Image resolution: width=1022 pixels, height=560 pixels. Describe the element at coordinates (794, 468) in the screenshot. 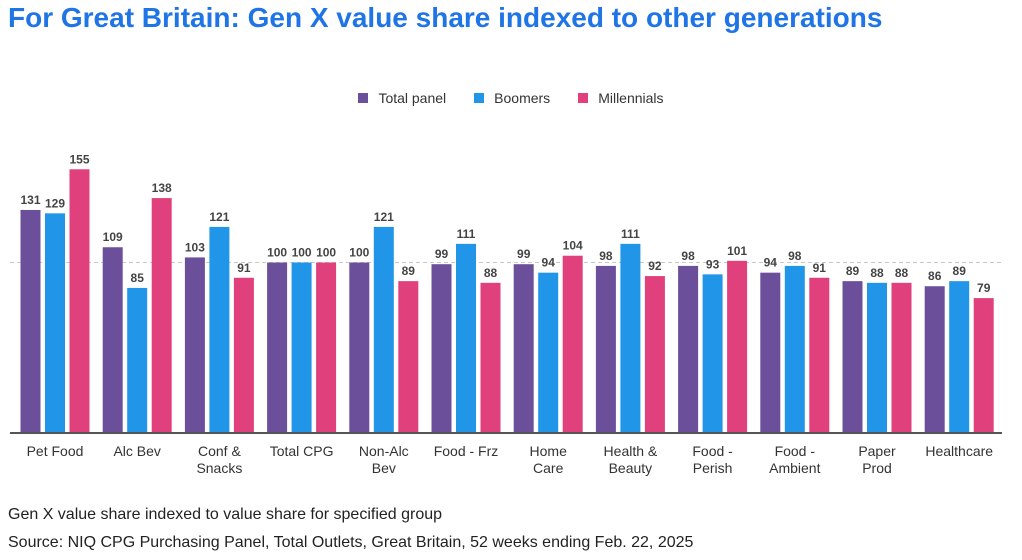

I see `category-label-food-ambient-line-2: Ambient` at that location.